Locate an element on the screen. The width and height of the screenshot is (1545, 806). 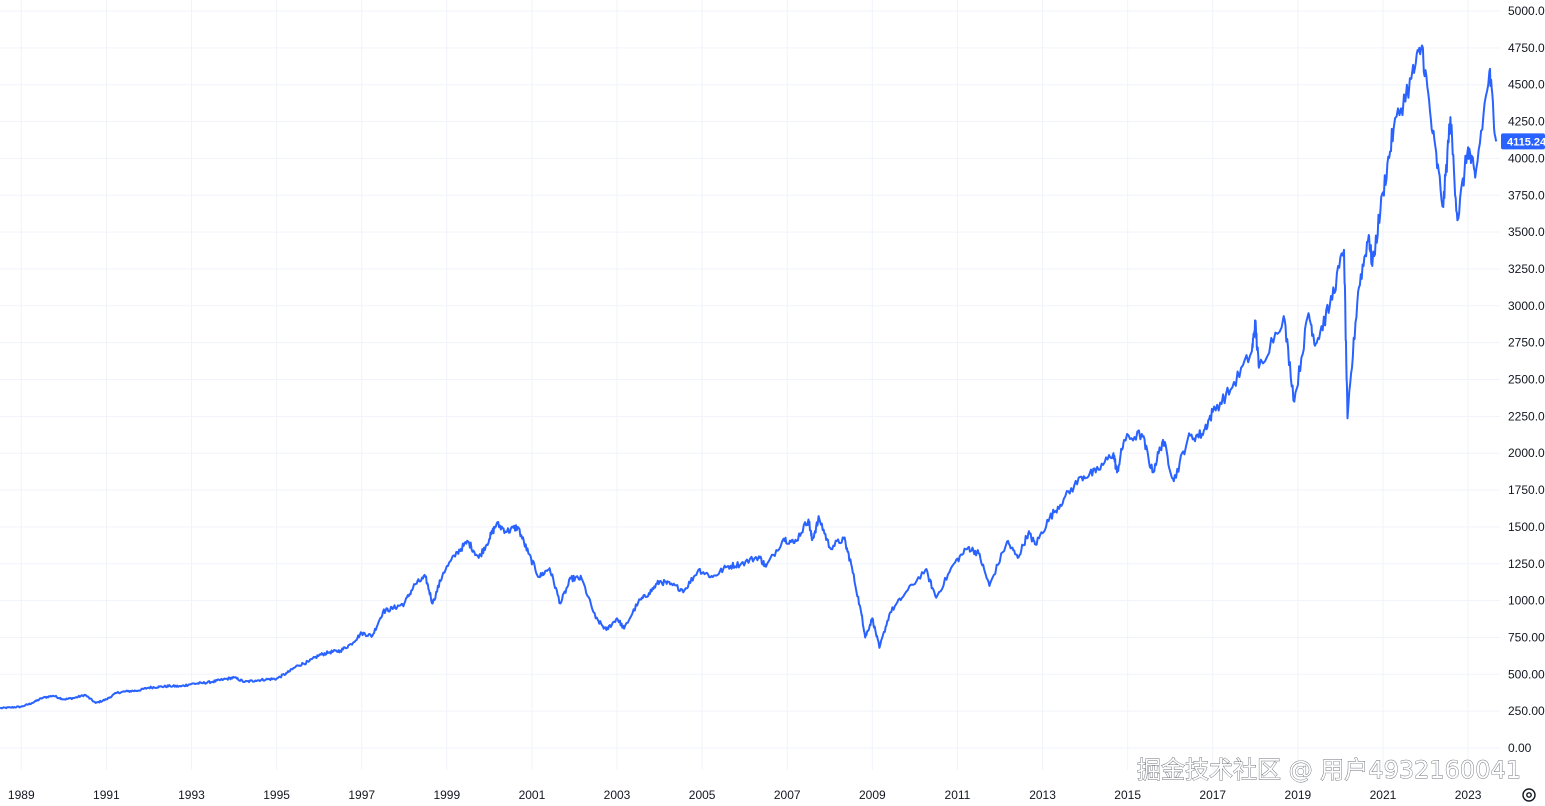
y-tick-label: 0.00 is located at coordinates (1520, 748).